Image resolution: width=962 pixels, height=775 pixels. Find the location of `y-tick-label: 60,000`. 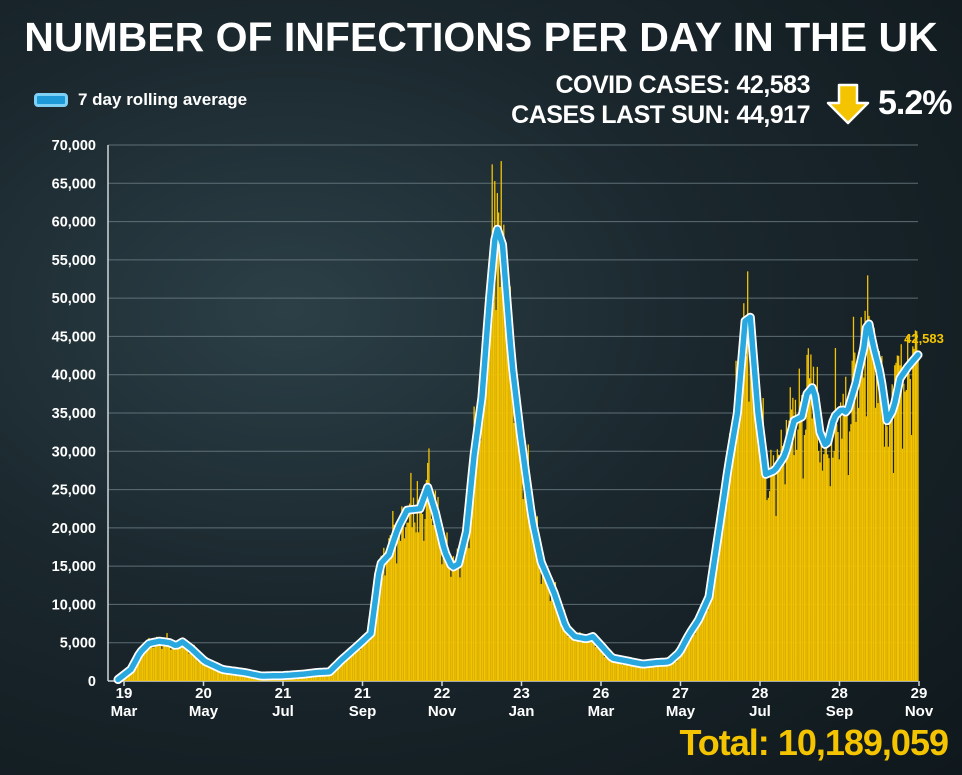

y-tick-label: 60,000 is located at coordinates (74, 223).